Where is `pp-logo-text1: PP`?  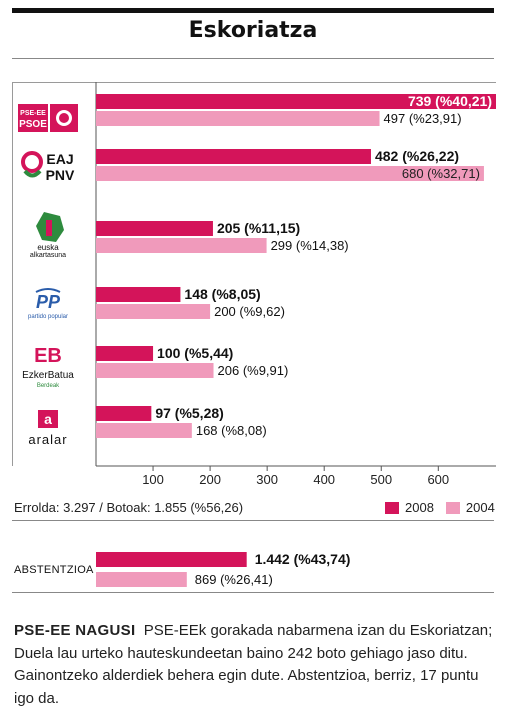 pp-logo-text1: PP is located at coordinates (48, 302).